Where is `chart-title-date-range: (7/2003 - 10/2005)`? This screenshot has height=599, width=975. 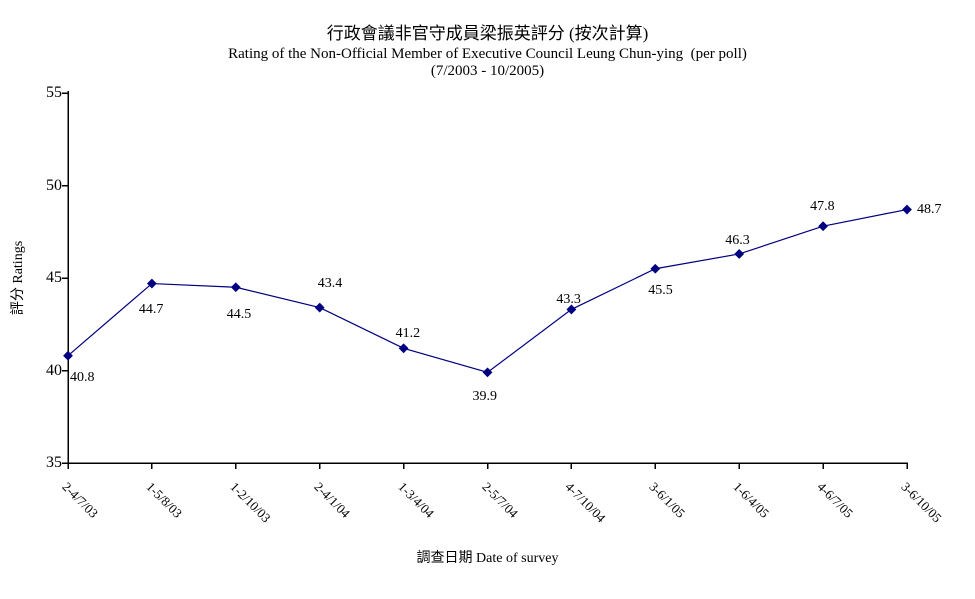 chart-title-date-range: (7/2003 - 10/2005) is located at coordinates (487, 71).